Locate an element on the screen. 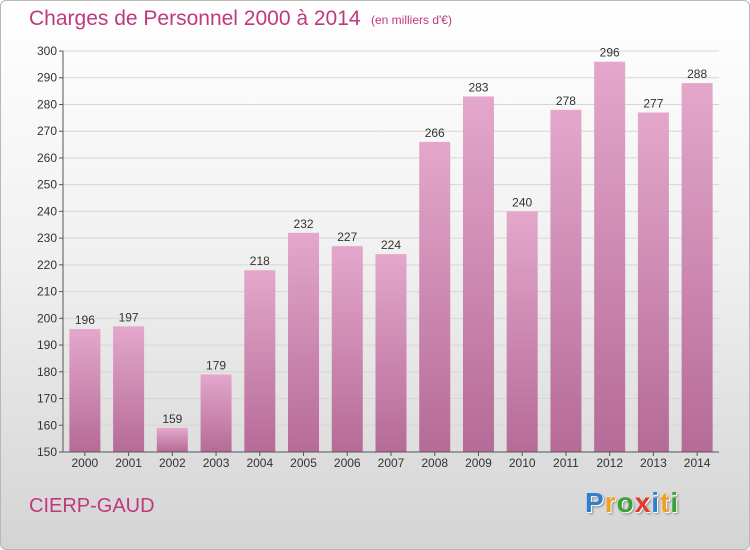 This screenshot has width=750, height=550. data-label-2013: 277 is located at coordinates (653, 103).